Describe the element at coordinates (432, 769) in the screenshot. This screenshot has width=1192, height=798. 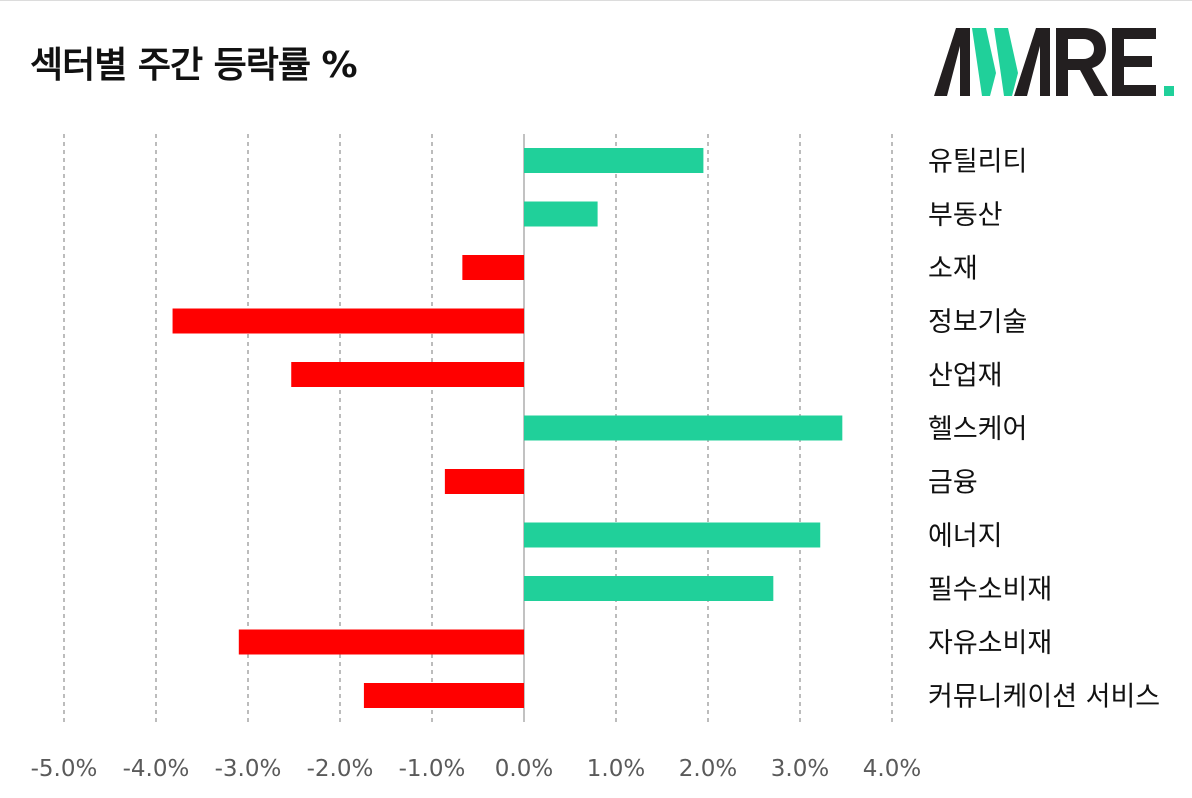
I see `x-tick-label: -1.0%` at that location.